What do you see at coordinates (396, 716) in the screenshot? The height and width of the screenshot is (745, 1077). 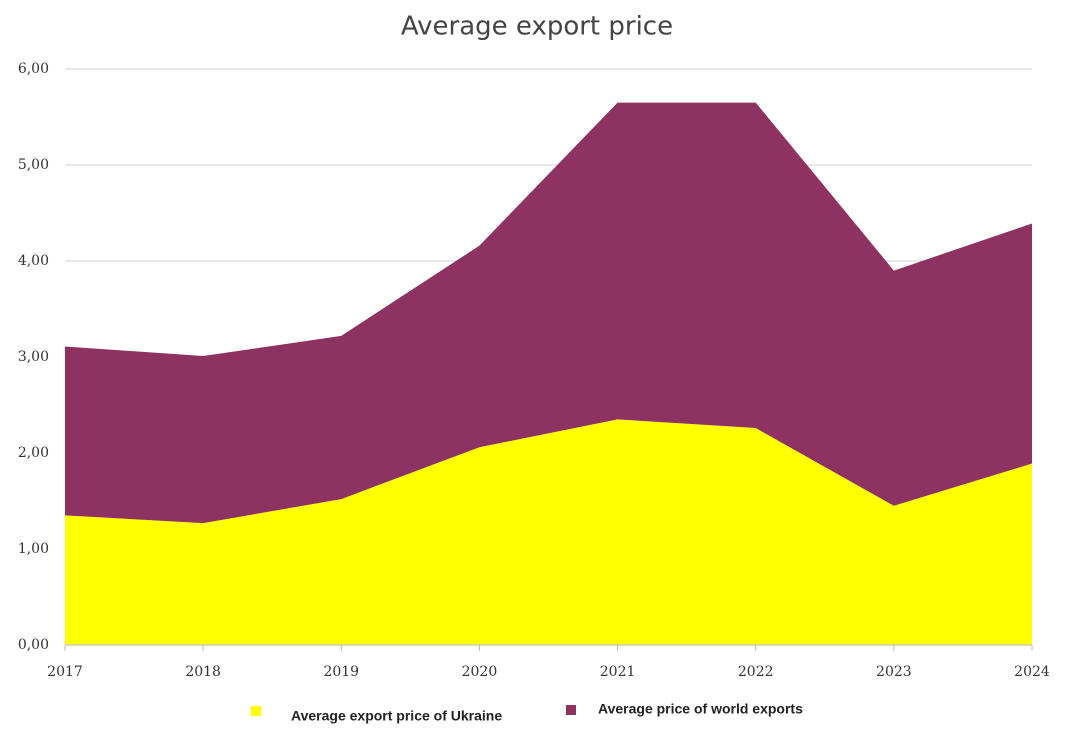 I see `legend-label: Average export price of Ukraine` at bounding box center [396, 716].